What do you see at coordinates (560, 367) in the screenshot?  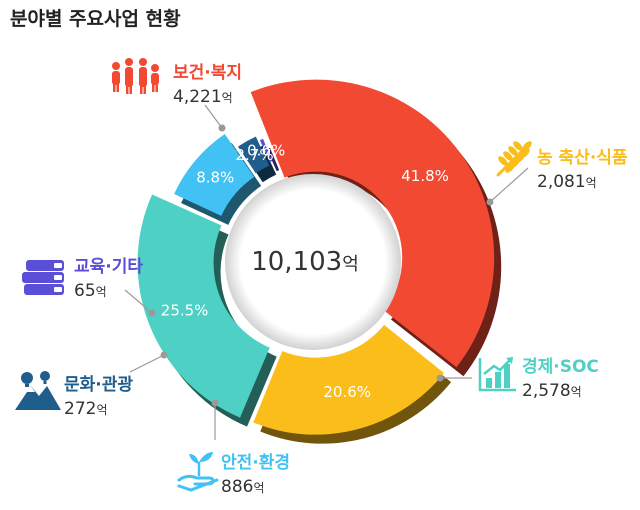 I see `category-name: 경제·SOC` at bounding box center [560, 367].